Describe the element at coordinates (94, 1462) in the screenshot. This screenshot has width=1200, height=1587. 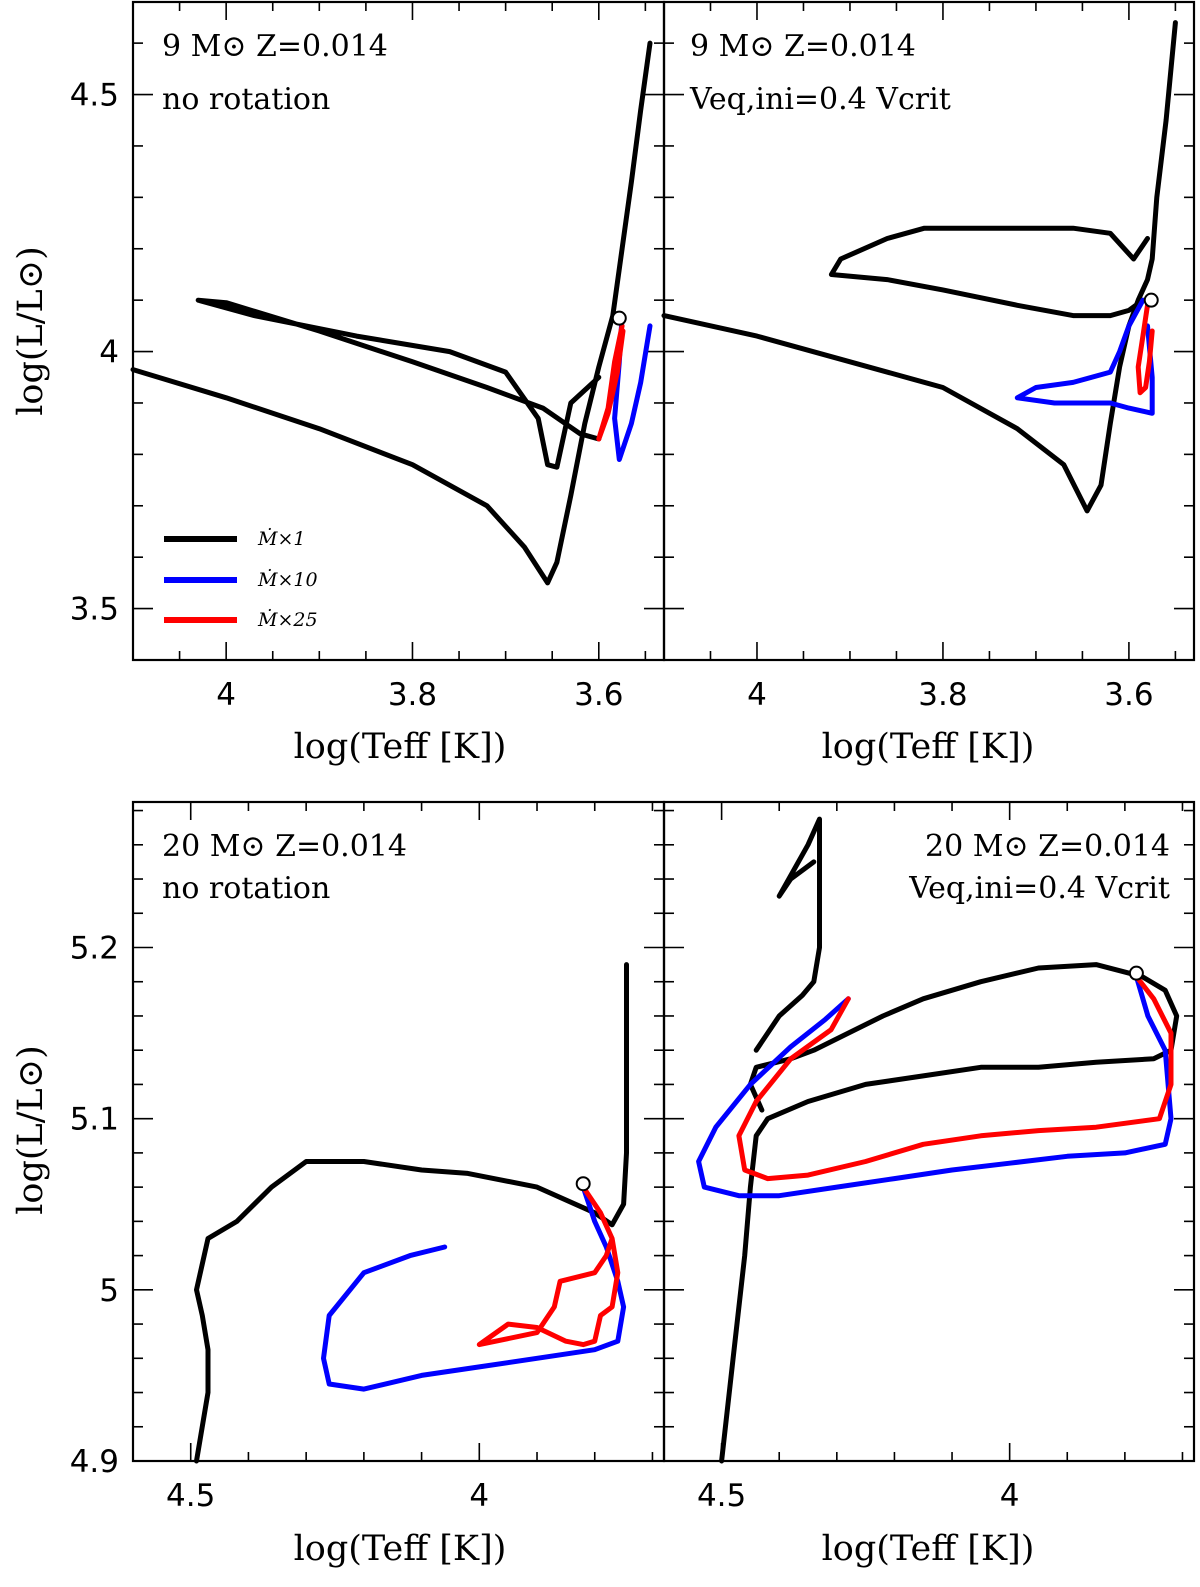
I see `y-tick-label: 4.9` at that location.